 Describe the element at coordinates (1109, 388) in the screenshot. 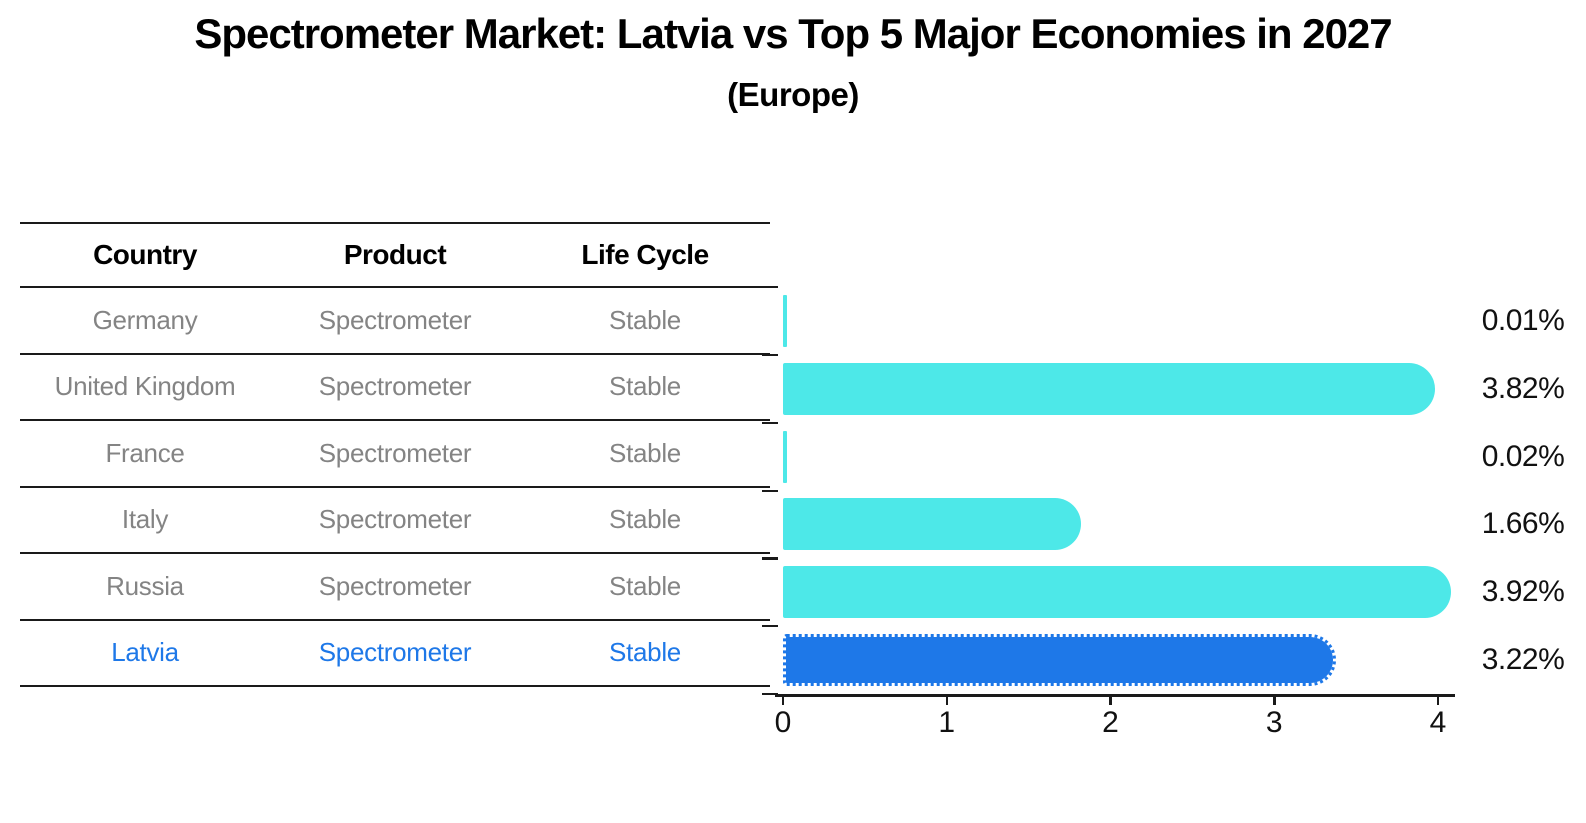

I see `bar-united-kingdom` at that location.